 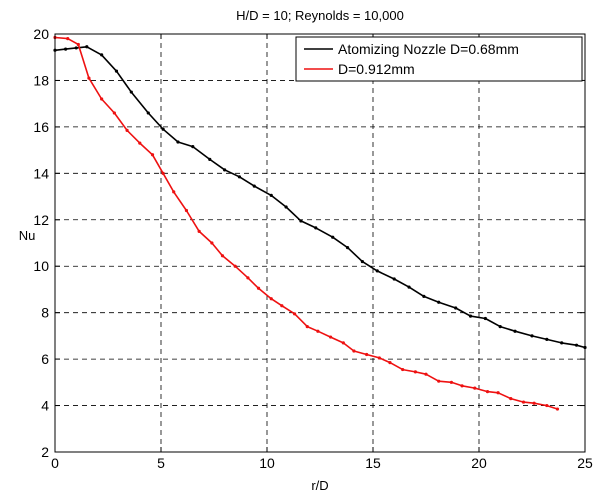 What do you see at coordinates (428, 49) in the screenshot?
I see `legend-label-0: Atomizing Nozzle D=0.68mm` at bounding box center [428, 49].